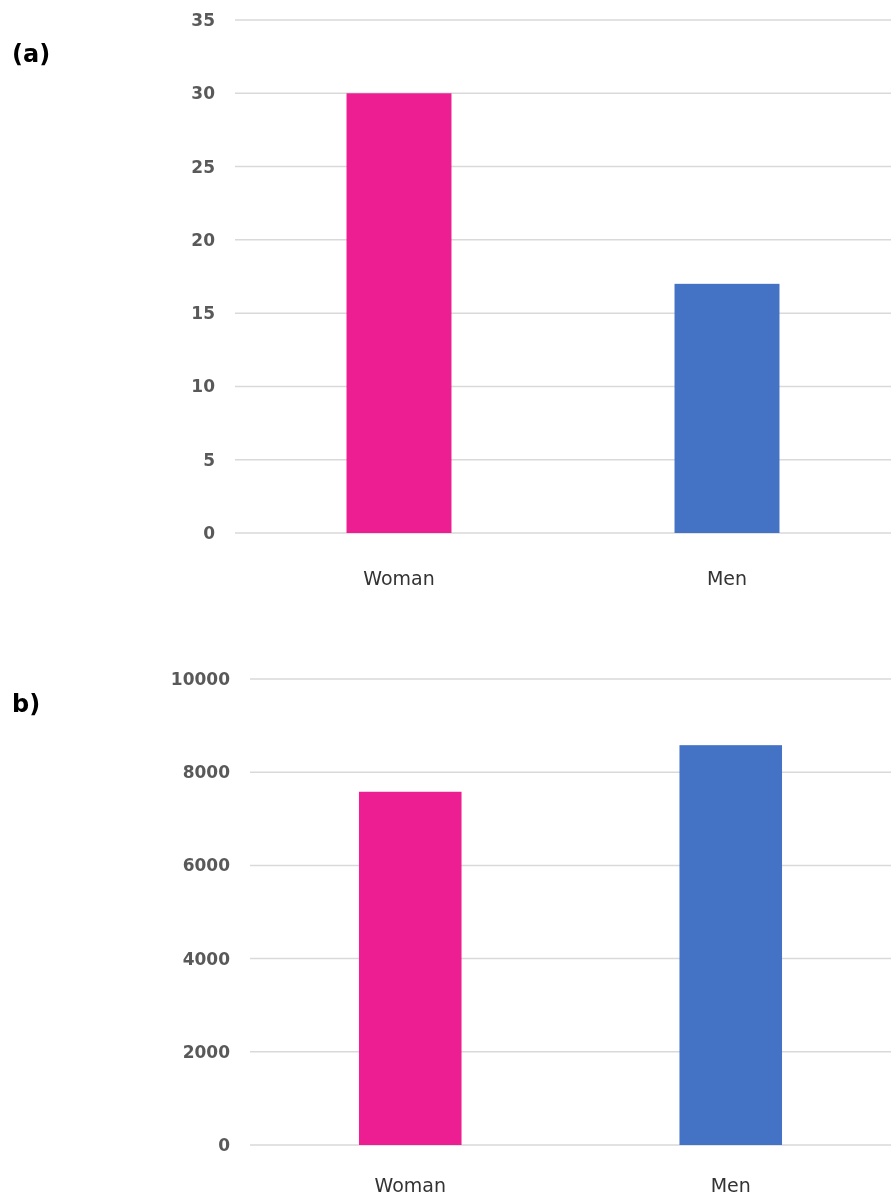 The width and height of the screenshot is (891, 1200). I want to click on text: b), so click(26, 704).